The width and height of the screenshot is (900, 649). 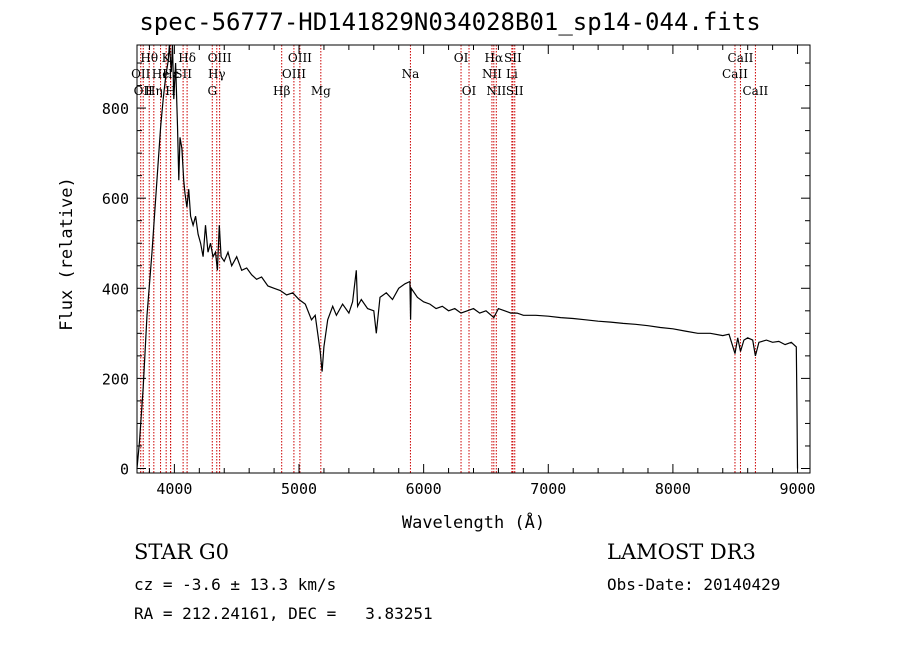 What do you see at coordinates (548, 489) in the screenshot?
I see `x-tick-label: 7000` at bounding box center [548, 489].